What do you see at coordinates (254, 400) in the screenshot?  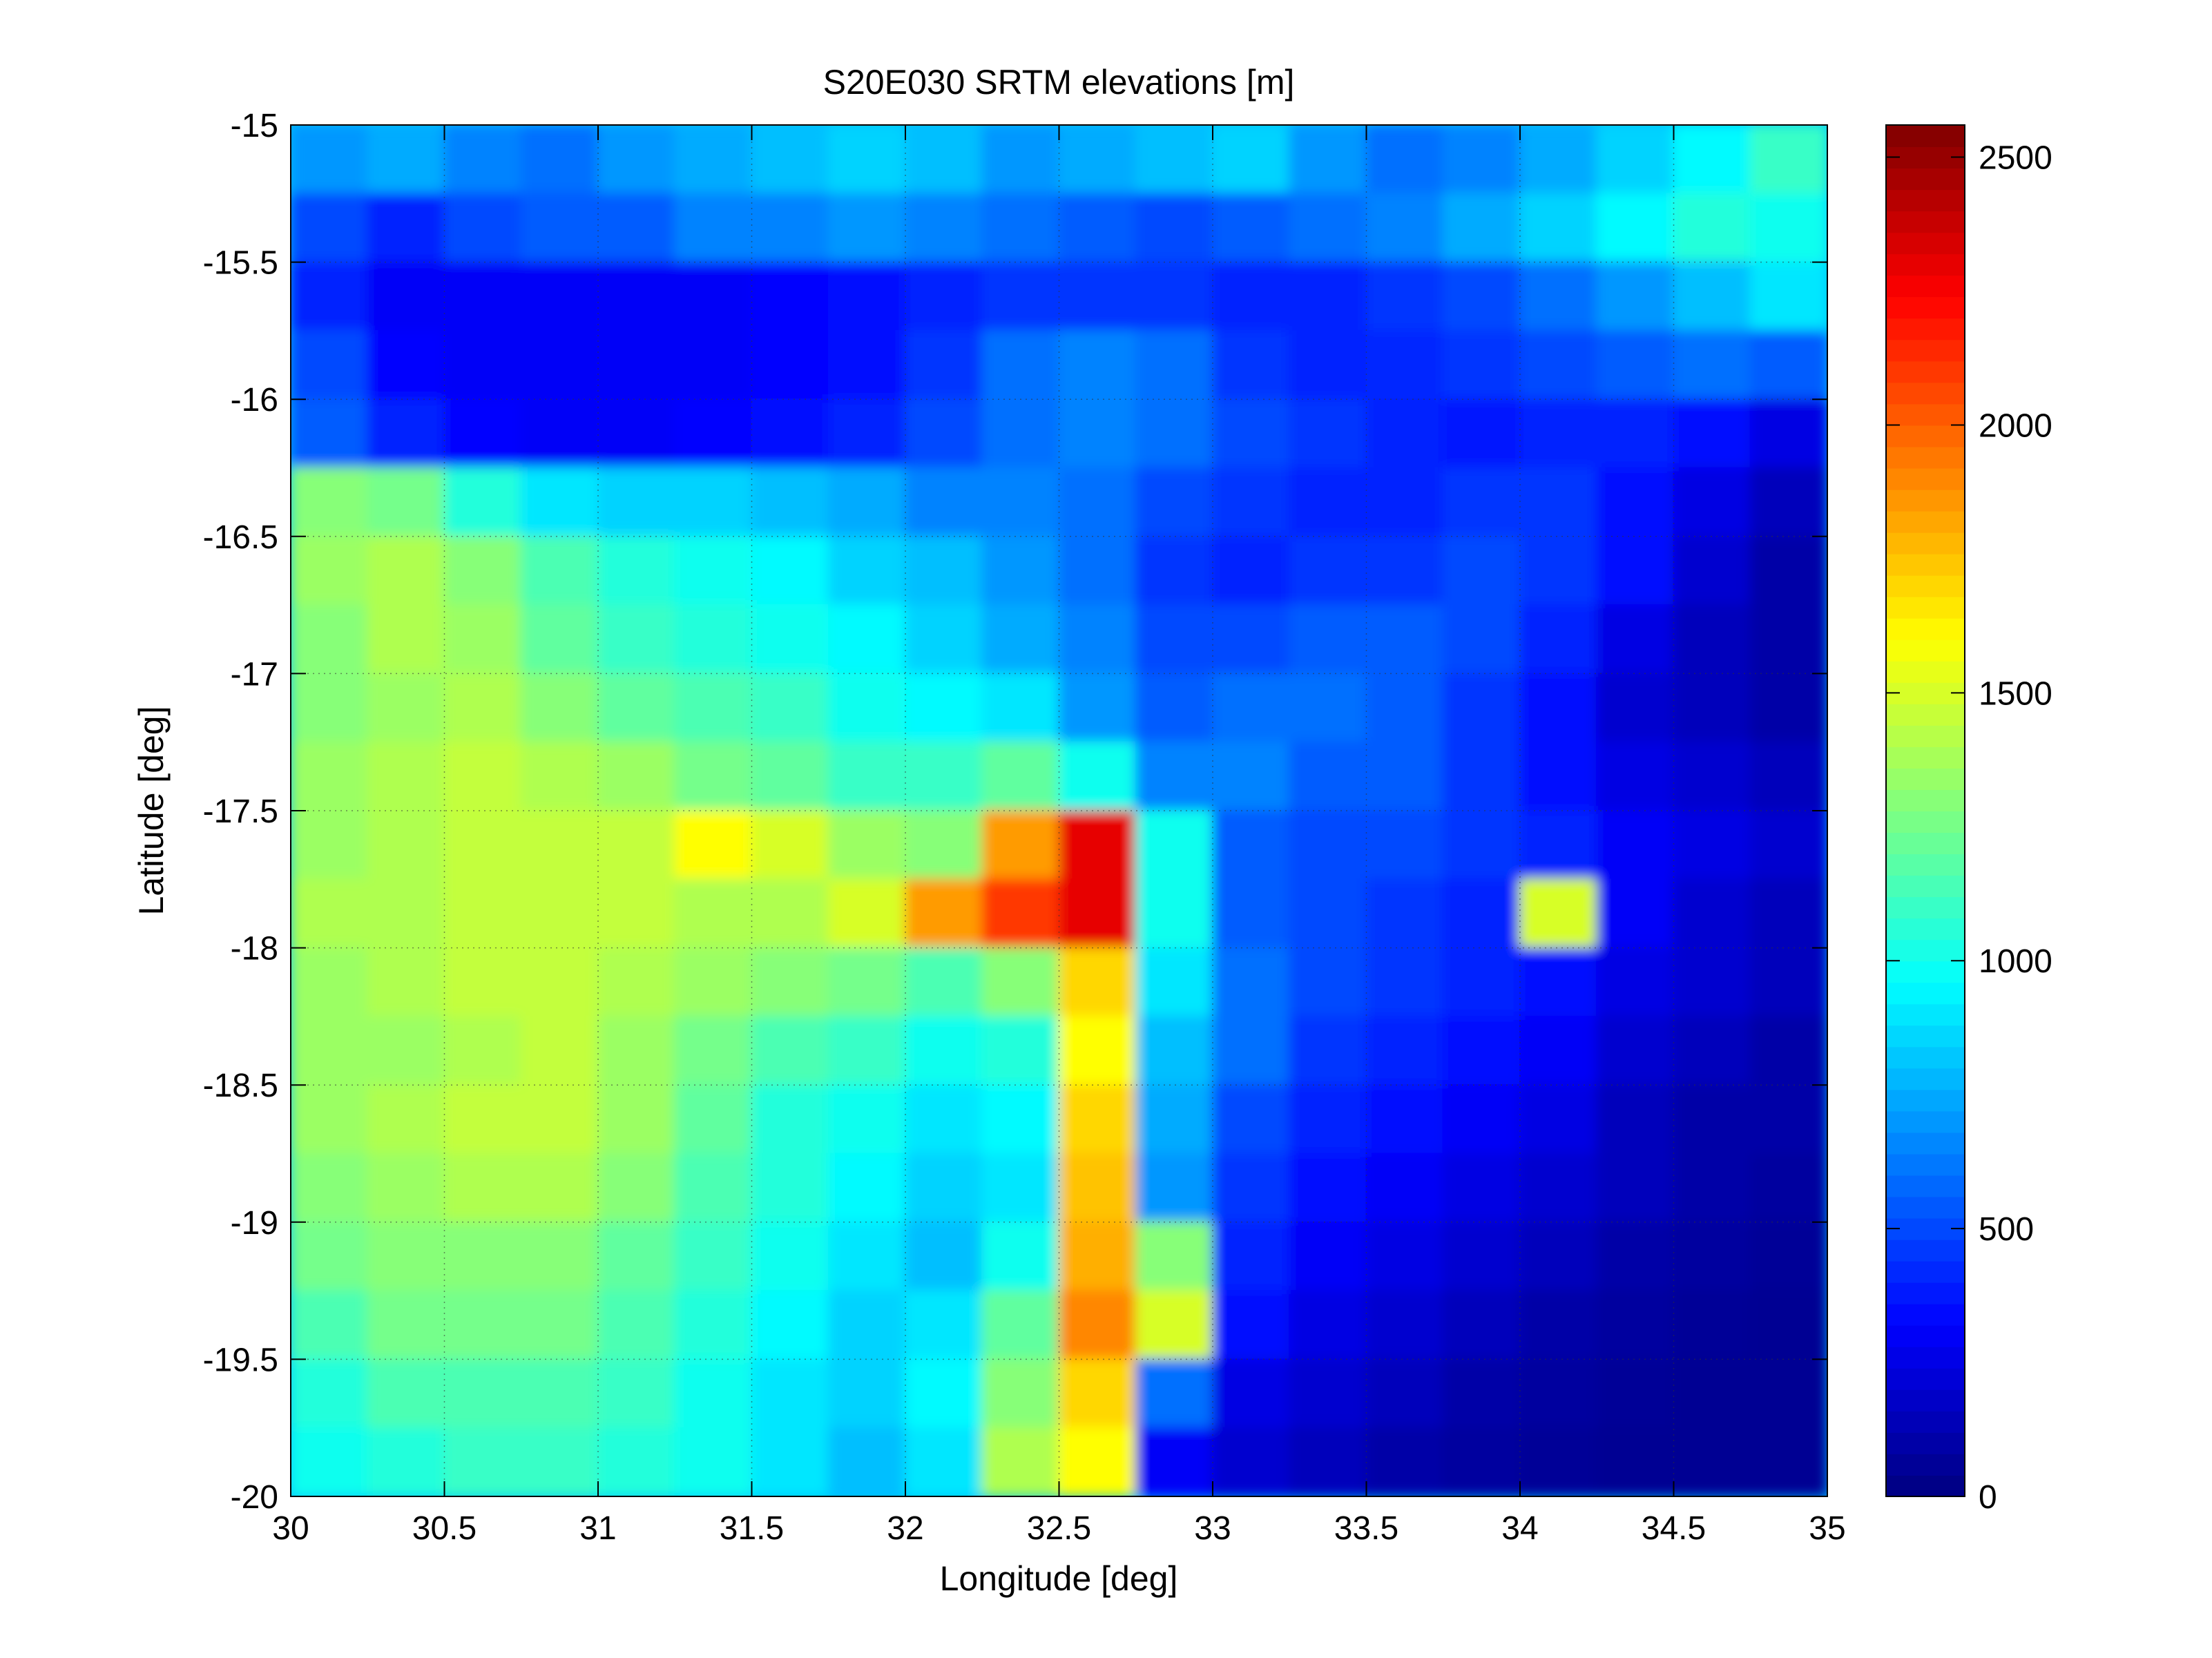 I see `y-tick-label: -16` at bounding box center [254, 400].